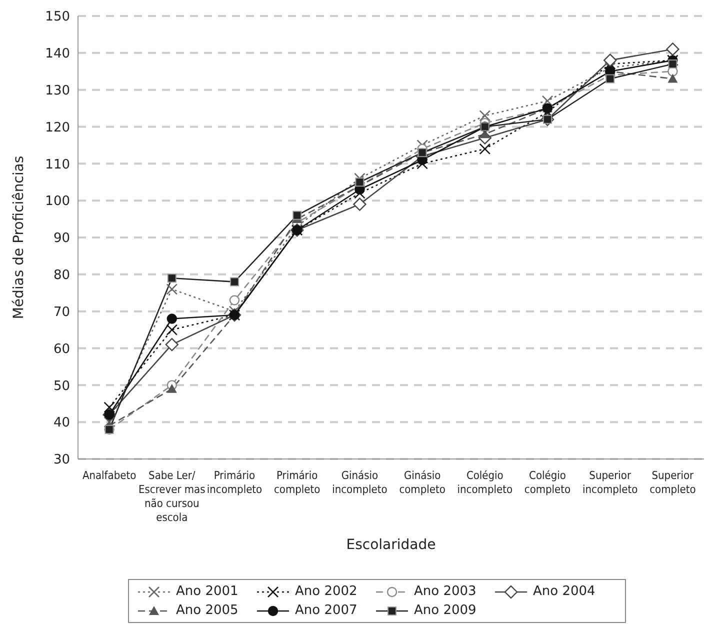  I want to click on x-tick-label: Primário completo, so click(297, 482).